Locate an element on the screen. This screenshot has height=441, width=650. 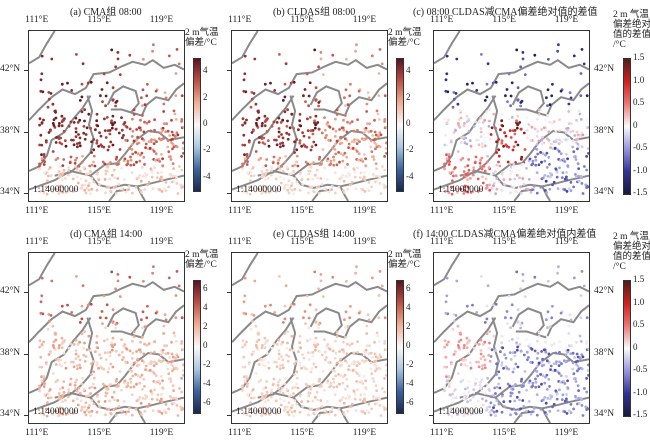
colorbar-tick-label: -1.5 is located at coordinates (640, 414).